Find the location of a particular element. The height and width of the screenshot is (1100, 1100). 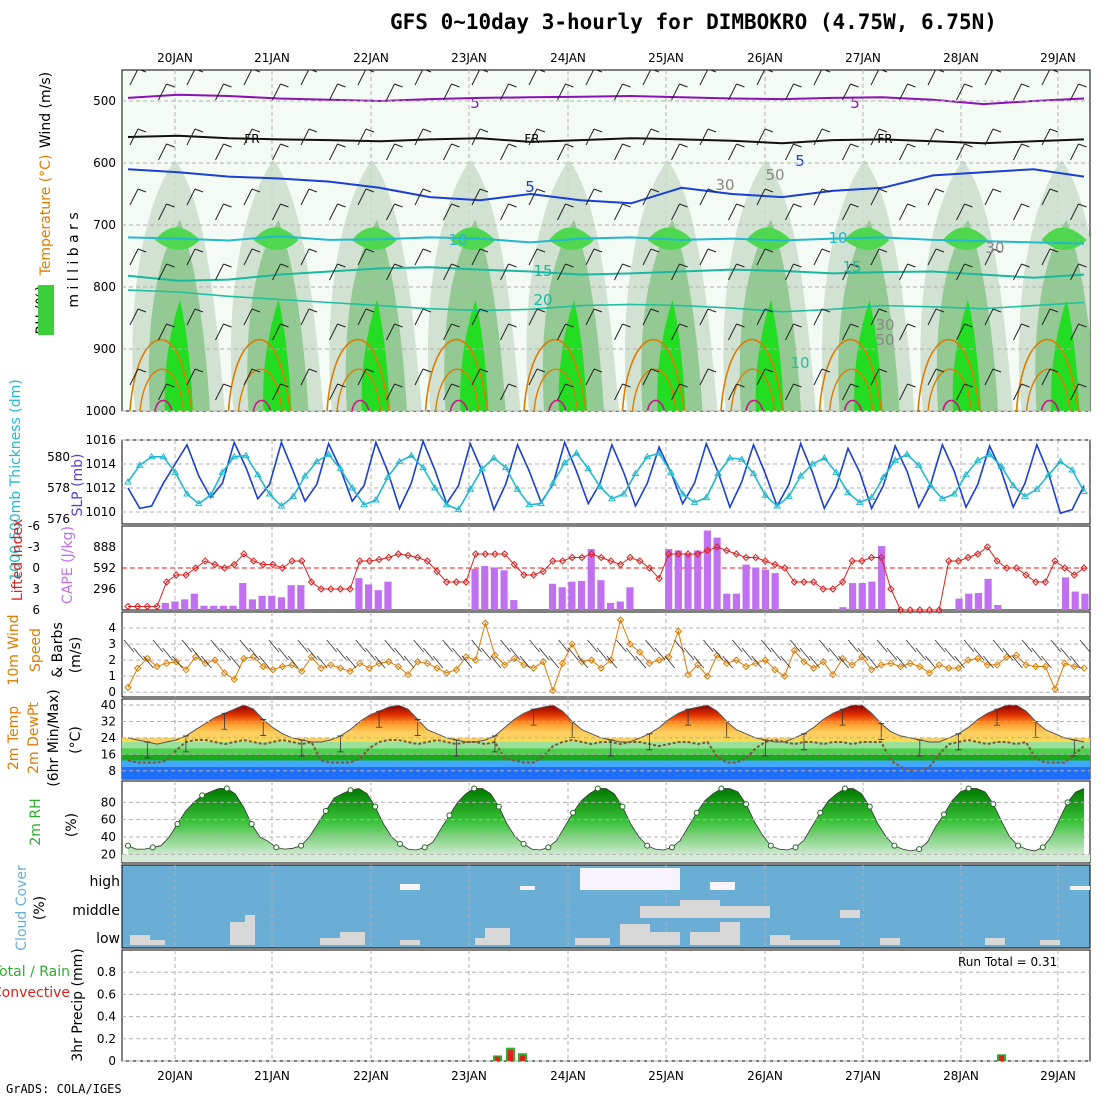

top-date-label: 24JAN is located at coordinates (568, 58).